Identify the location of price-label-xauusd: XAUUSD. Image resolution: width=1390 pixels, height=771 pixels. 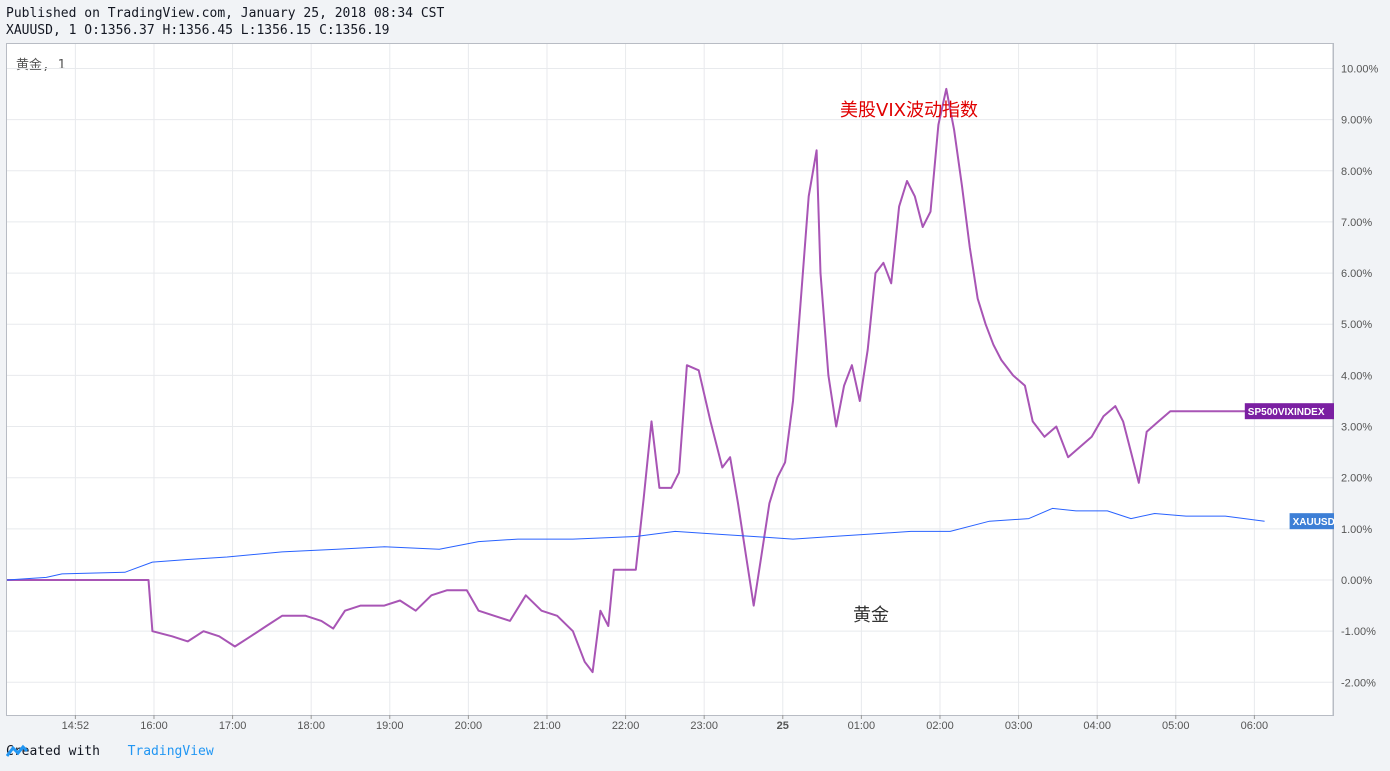
(1314, 522).